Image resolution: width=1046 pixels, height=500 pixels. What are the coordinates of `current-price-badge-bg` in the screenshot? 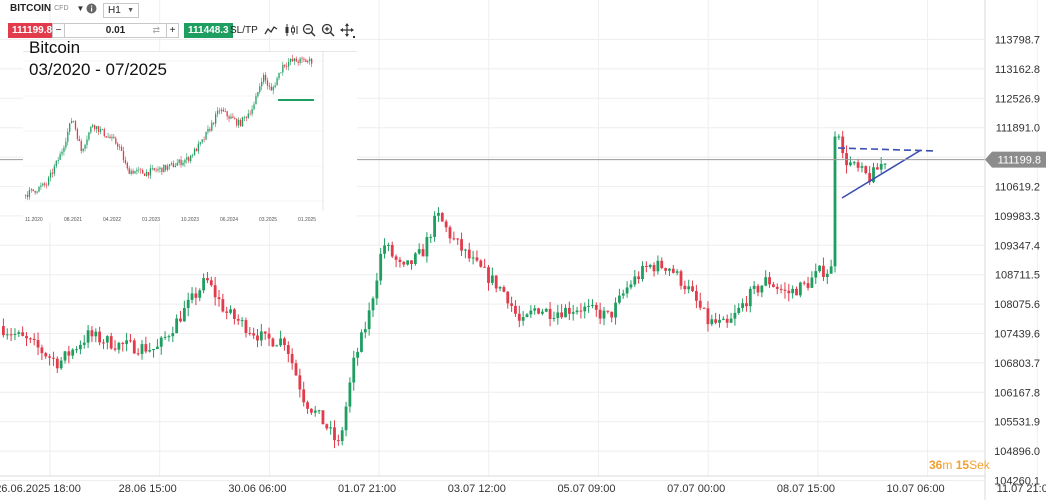 It's located at (1015, 159).